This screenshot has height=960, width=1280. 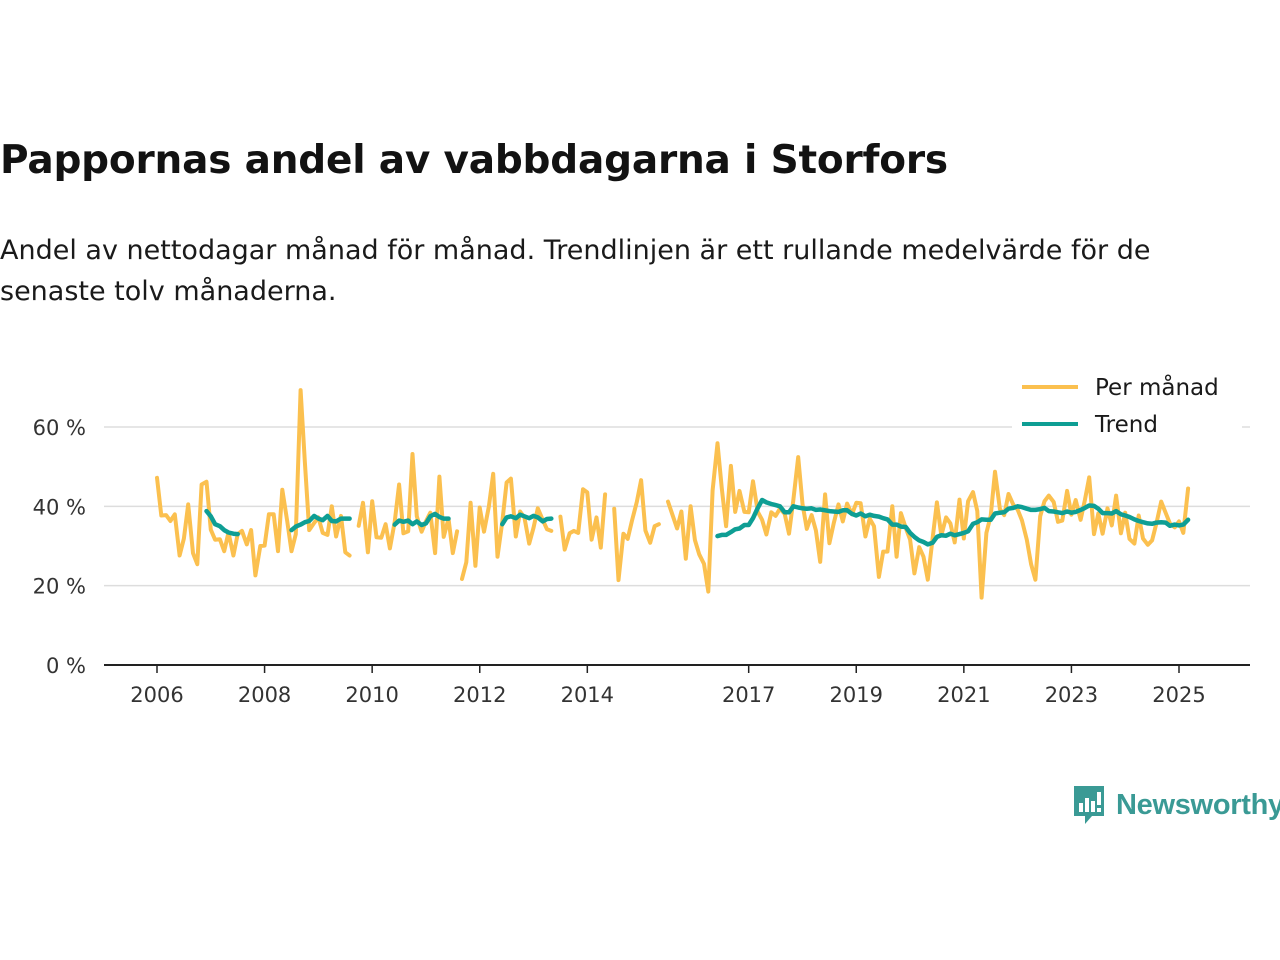 I want to click on x-tick-label: 2006, so click(x=156, y=695).